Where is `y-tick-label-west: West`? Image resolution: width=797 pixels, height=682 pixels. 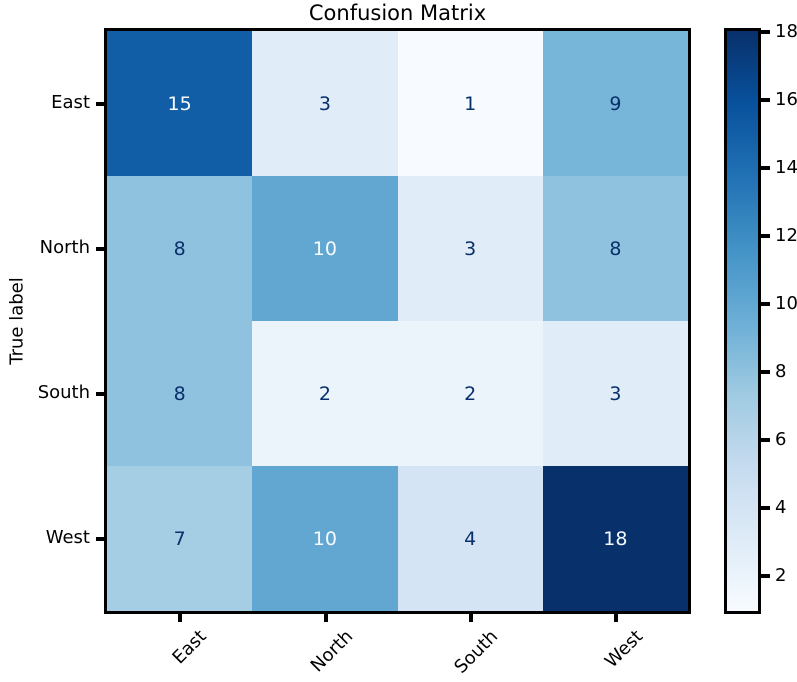 y-tick-label-west: West is located at coordinates (67, 537).